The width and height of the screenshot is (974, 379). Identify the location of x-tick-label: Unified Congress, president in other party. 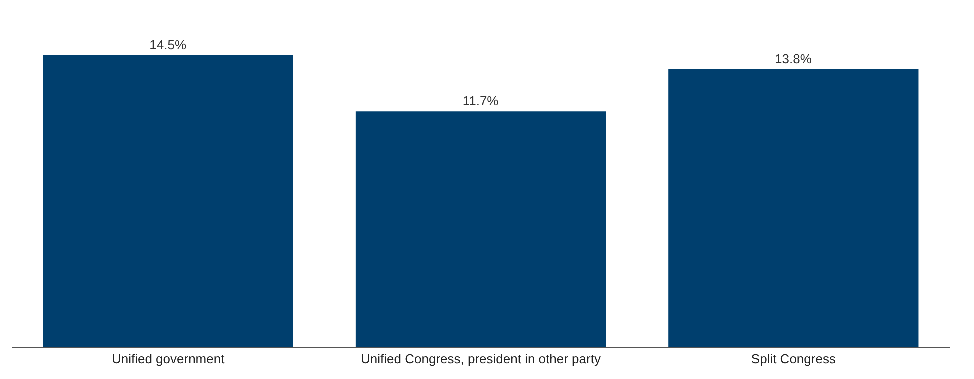
(481, 359).